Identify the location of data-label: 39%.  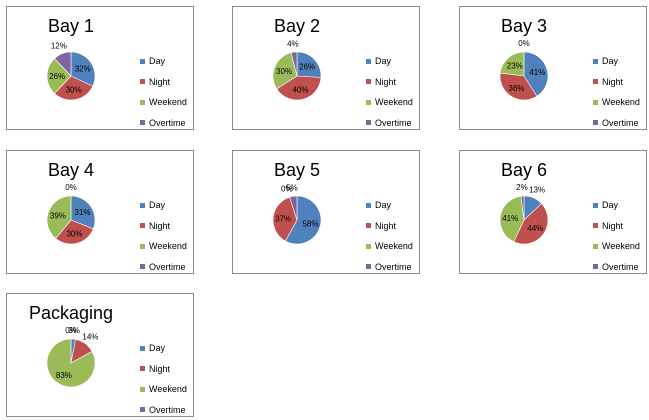
(58, 215).